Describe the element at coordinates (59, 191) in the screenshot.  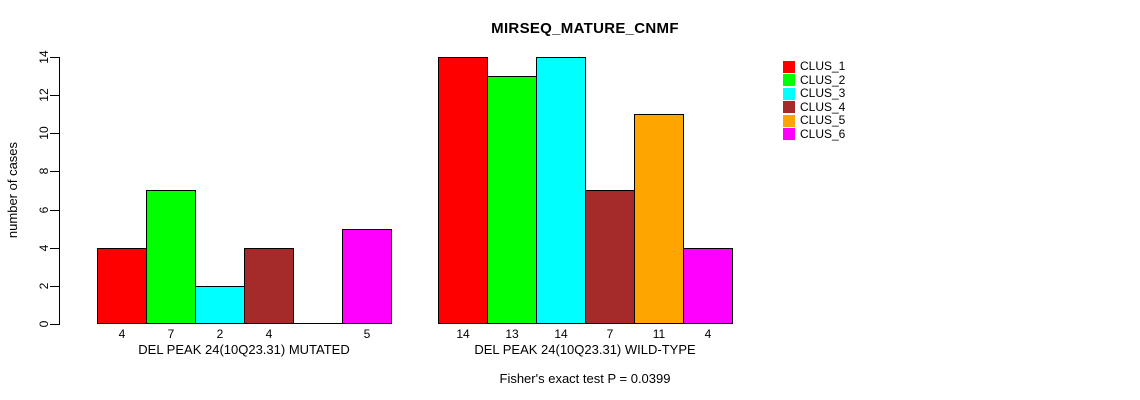
I see `y-axis-line` at that location.